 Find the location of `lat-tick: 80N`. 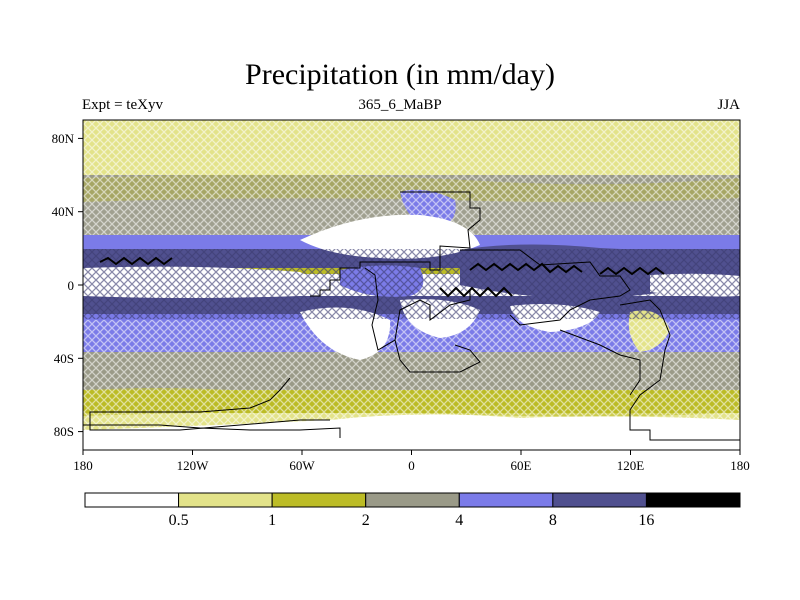

lat-tick: 80N is located at coordinates (63, 138).